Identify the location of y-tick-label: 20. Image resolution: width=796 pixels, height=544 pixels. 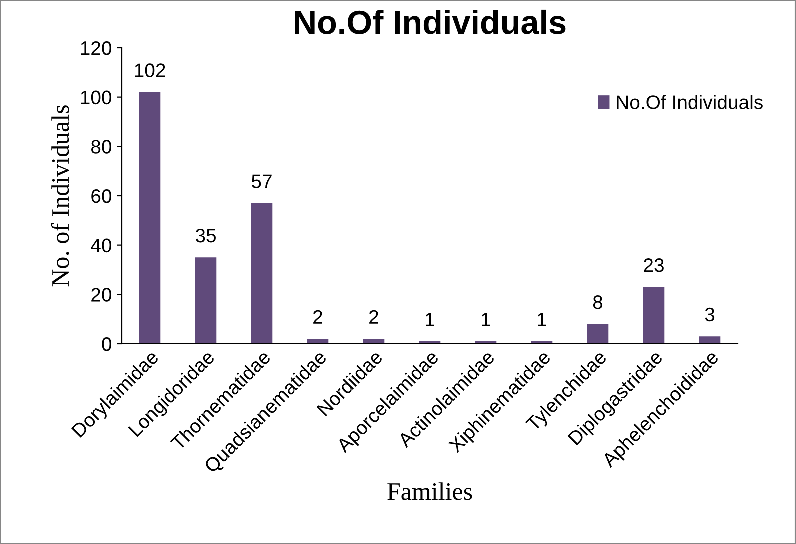
(102, 295).